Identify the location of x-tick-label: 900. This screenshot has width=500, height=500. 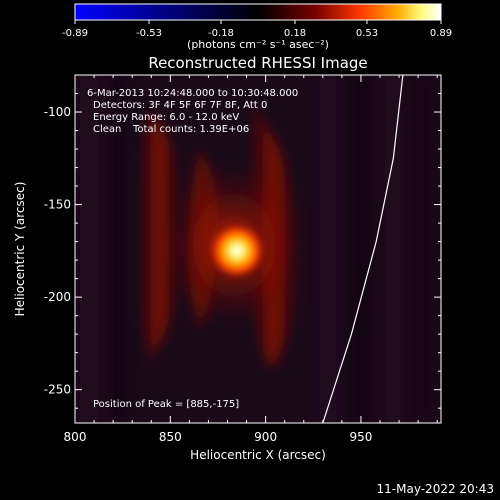
(265, 437).